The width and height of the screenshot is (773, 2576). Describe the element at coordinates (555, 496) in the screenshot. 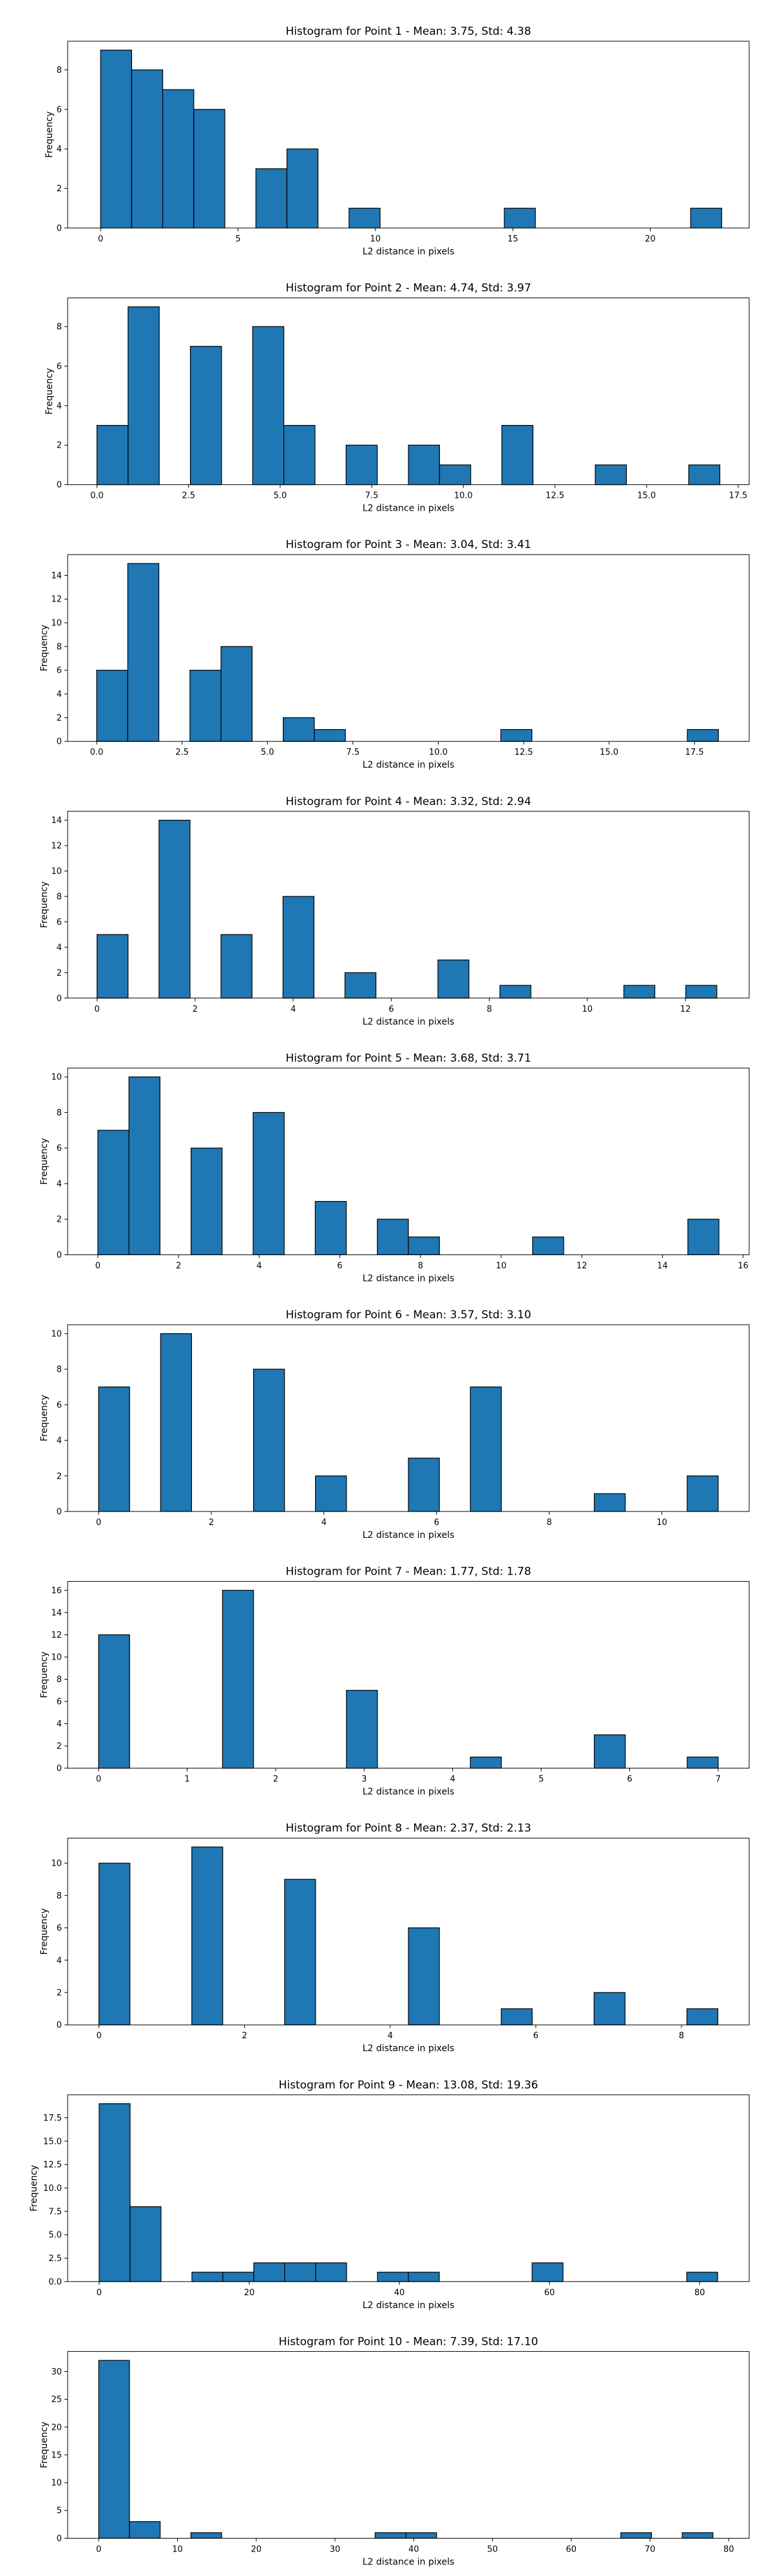

I see `x-tick-label: 12.5` at that location.